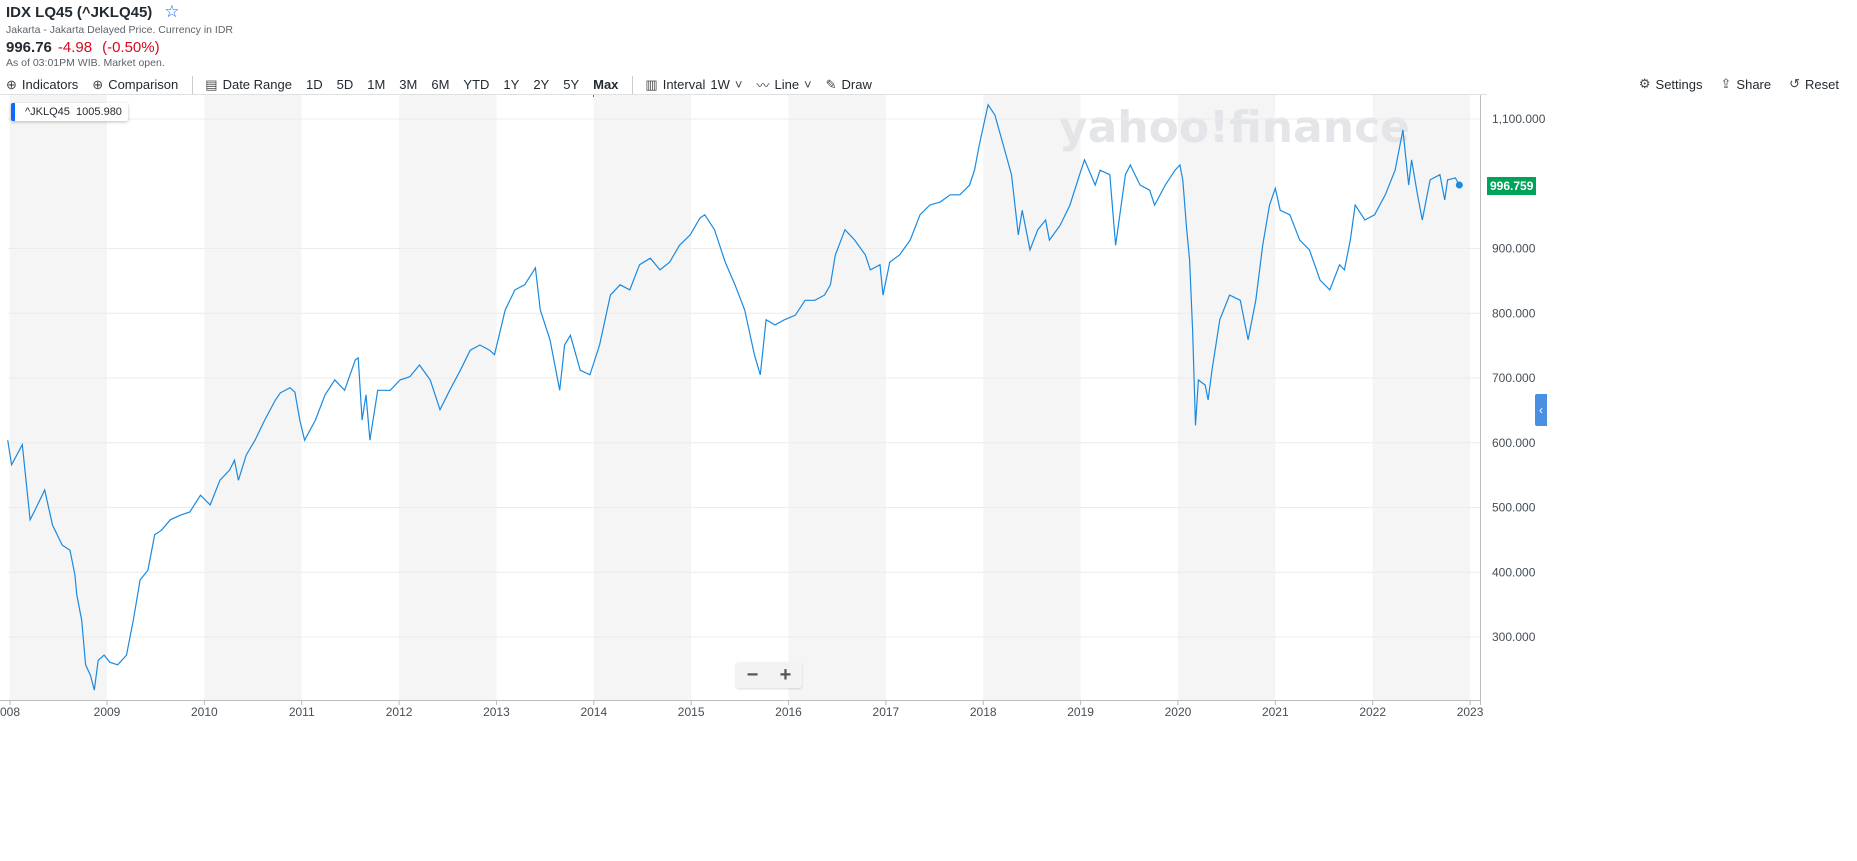 This screenshot has width=1857, height=861. What do you see at coordinates (399, 712) in the screenshot?
I see `x-tick-label: 2012` at bounding box center [399, 712].